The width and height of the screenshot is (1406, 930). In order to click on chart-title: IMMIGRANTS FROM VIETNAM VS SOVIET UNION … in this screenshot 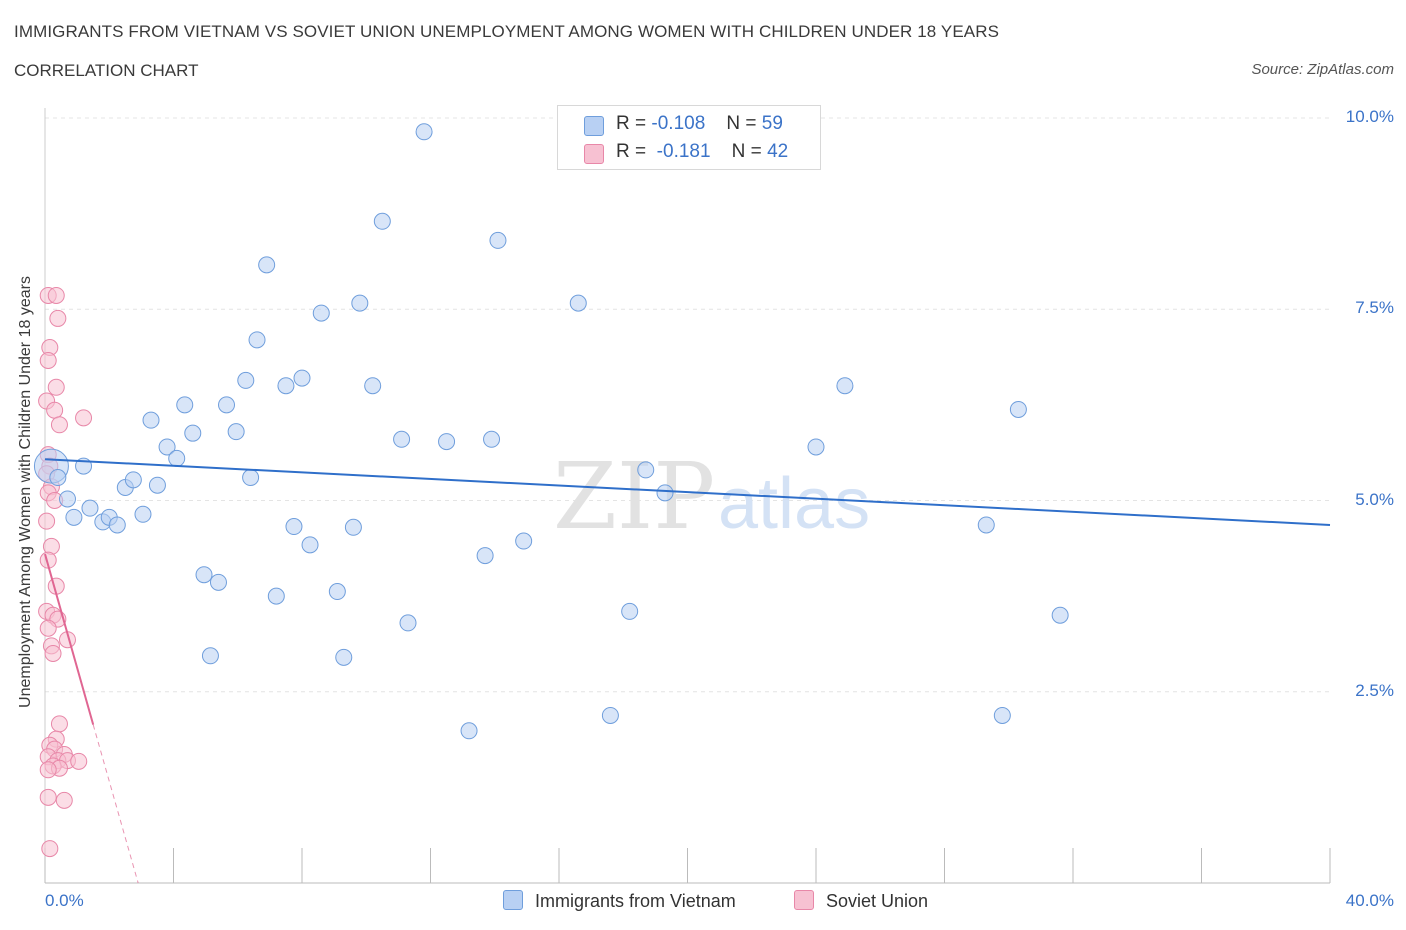, I will do `click(507, 31)`.